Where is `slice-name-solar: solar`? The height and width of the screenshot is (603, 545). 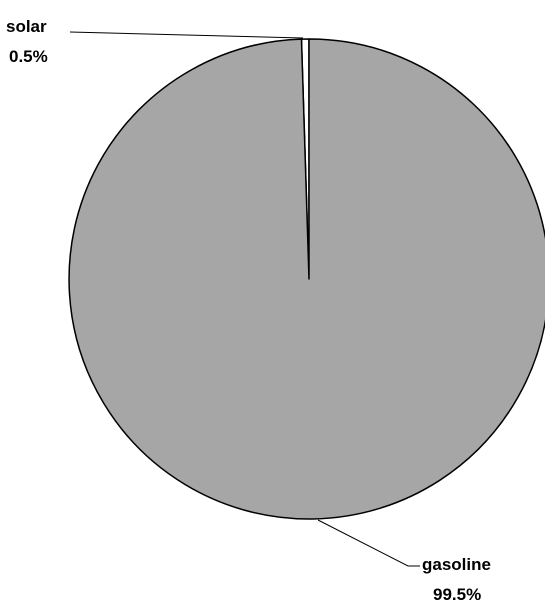
slice-name-solar: solar is located at coordinates (26, 26).